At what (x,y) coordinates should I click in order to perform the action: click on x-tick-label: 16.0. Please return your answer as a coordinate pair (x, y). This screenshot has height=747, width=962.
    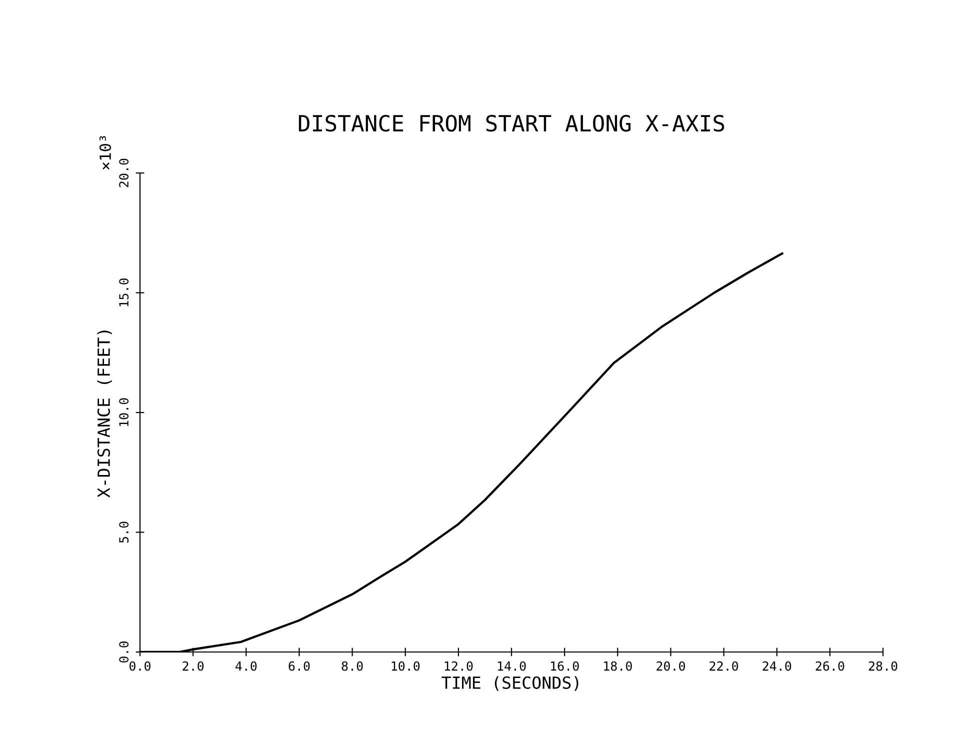
    Looking at the image, I should click on (565, 666).